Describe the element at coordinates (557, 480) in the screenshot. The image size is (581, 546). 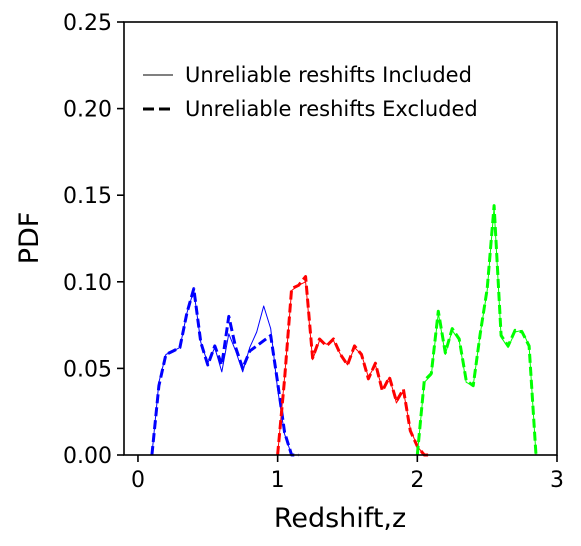
I see `x-tick-label: 3` at that location.